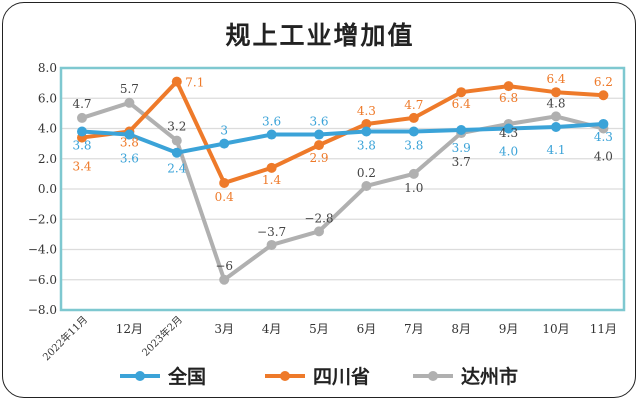  I want to click on data-label: −2.8, so click(318, 218).